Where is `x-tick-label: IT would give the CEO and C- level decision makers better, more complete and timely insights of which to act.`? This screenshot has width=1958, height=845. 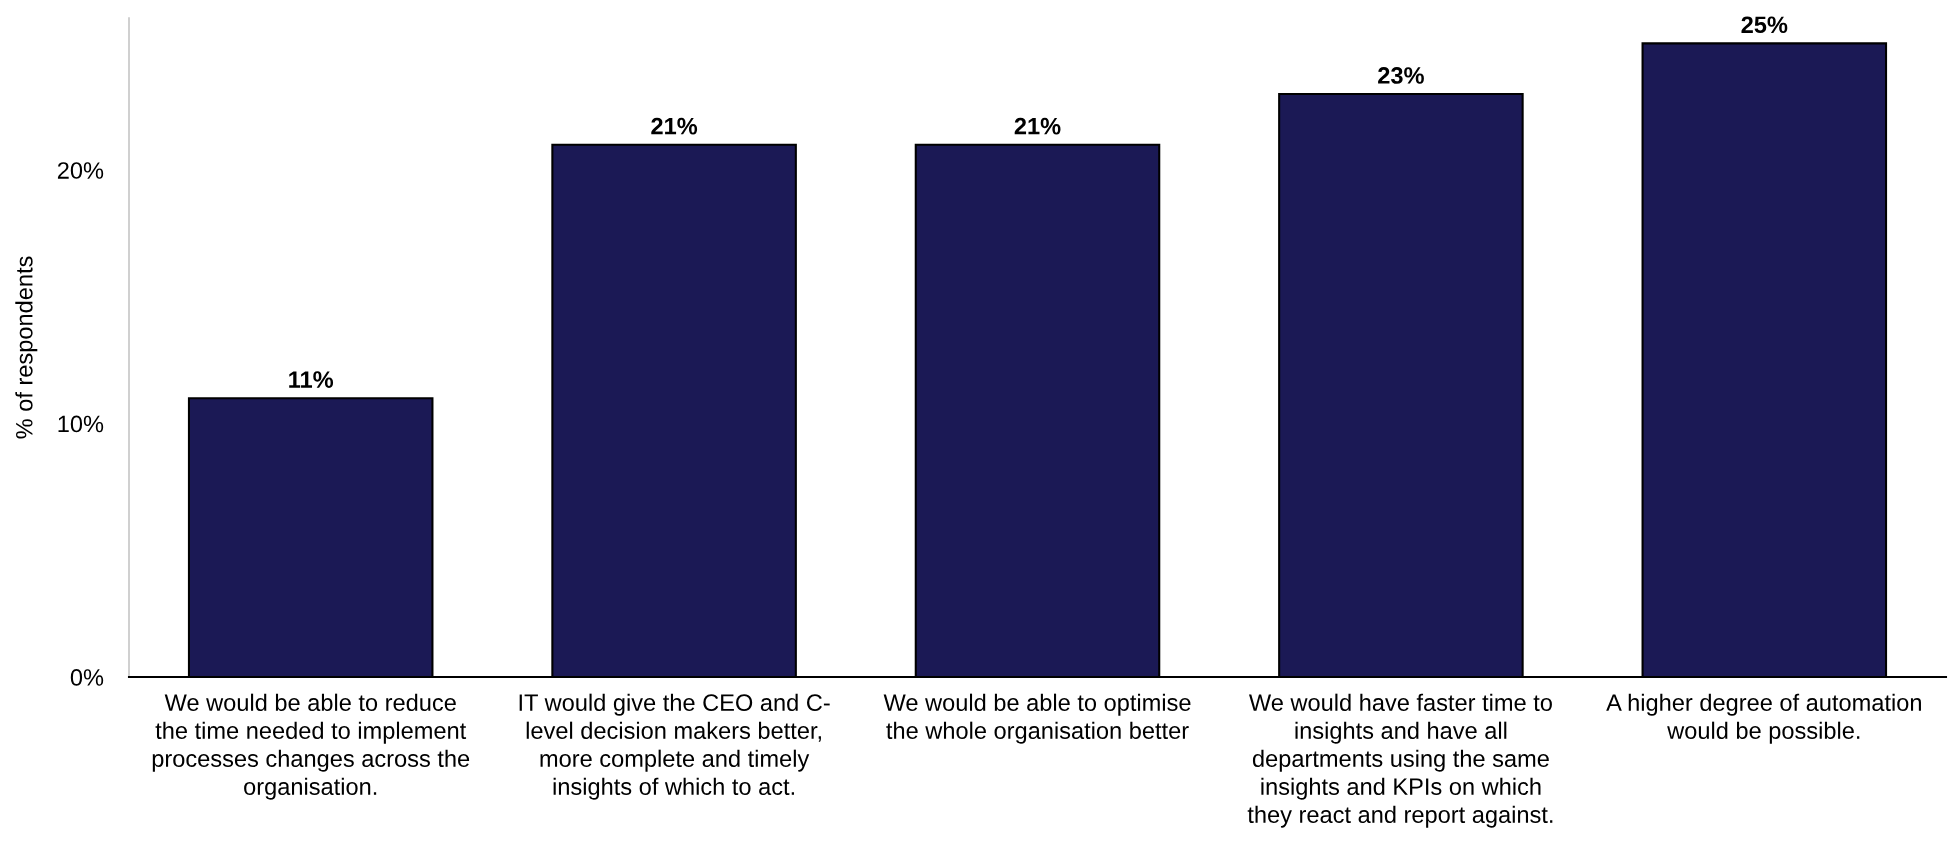
x-tick-label: IT would give the CEO and C- level decision makers better, more complete and timely insights of which to act. is located at coordinates (674, 746).